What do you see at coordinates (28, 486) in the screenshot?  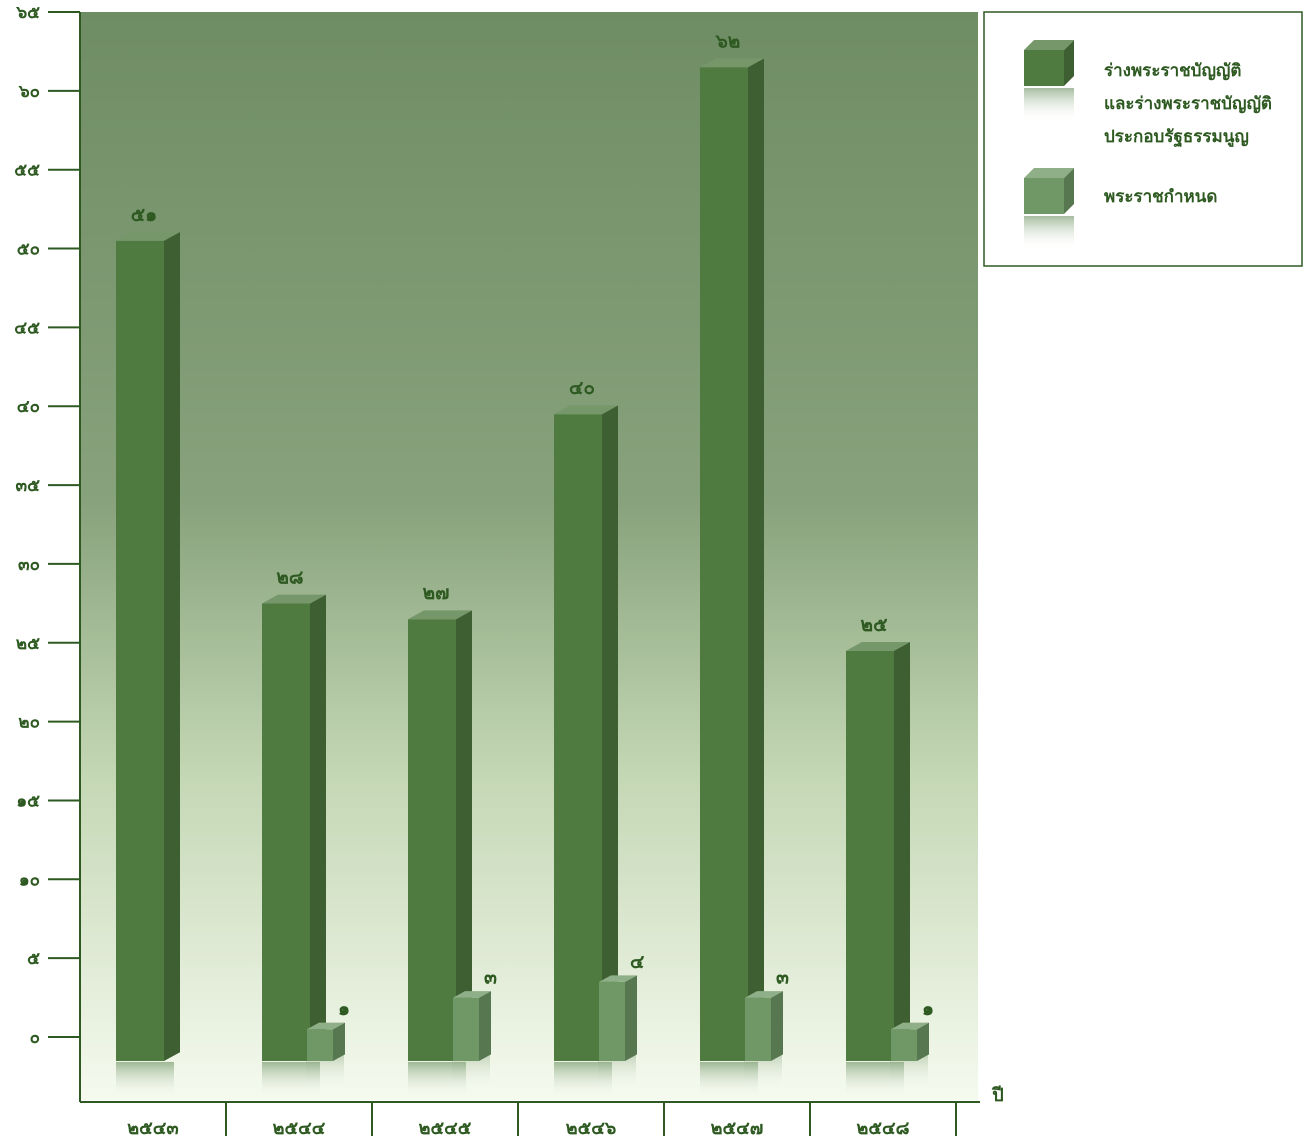 I see `y-tick-label: ๓๕` at bounding box center [28, 486].